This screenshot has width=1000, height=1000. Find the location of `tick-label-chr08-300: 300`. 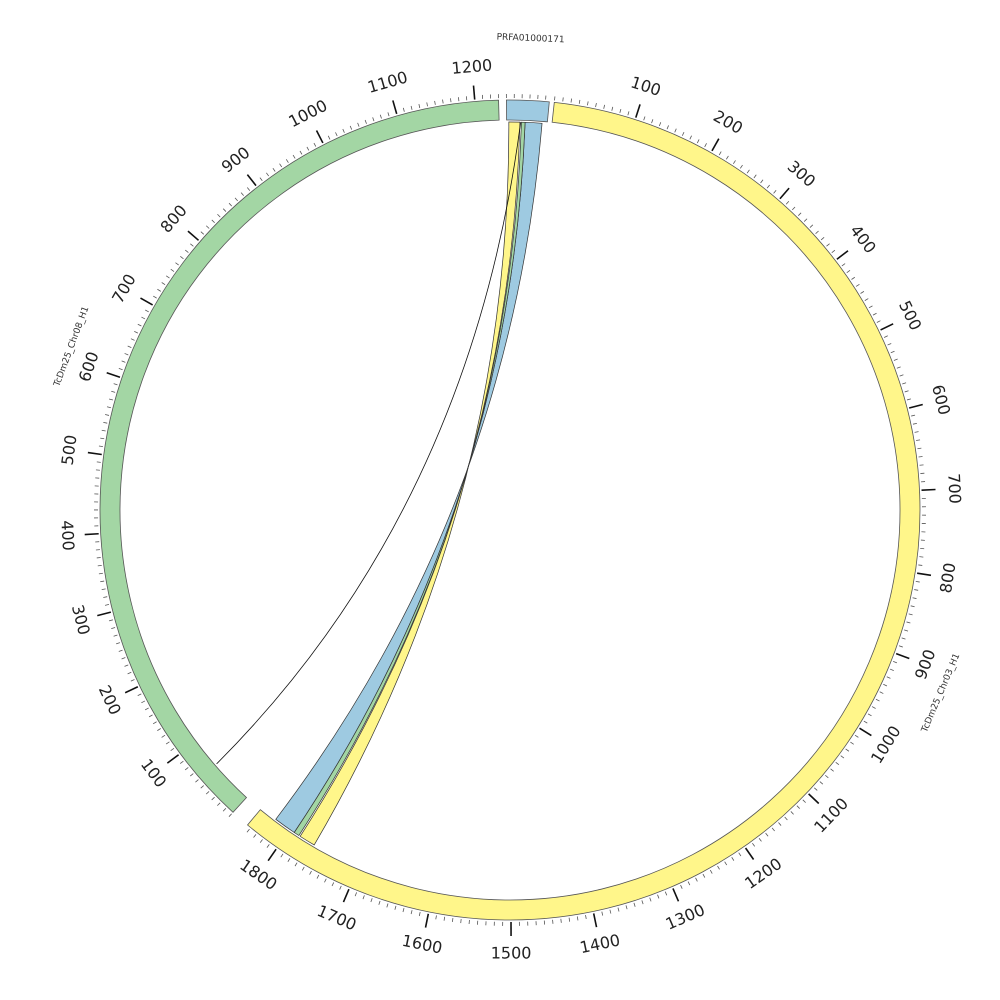

tick-label-chr08-300: 300 is located at coordinates (81, 620).